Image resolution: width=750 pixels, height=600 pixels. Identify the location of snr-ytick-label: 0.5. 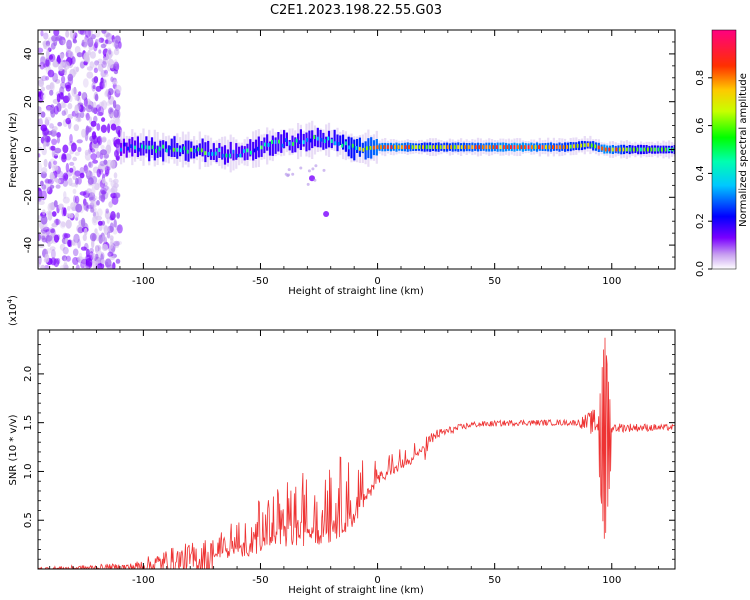
(28, 520).